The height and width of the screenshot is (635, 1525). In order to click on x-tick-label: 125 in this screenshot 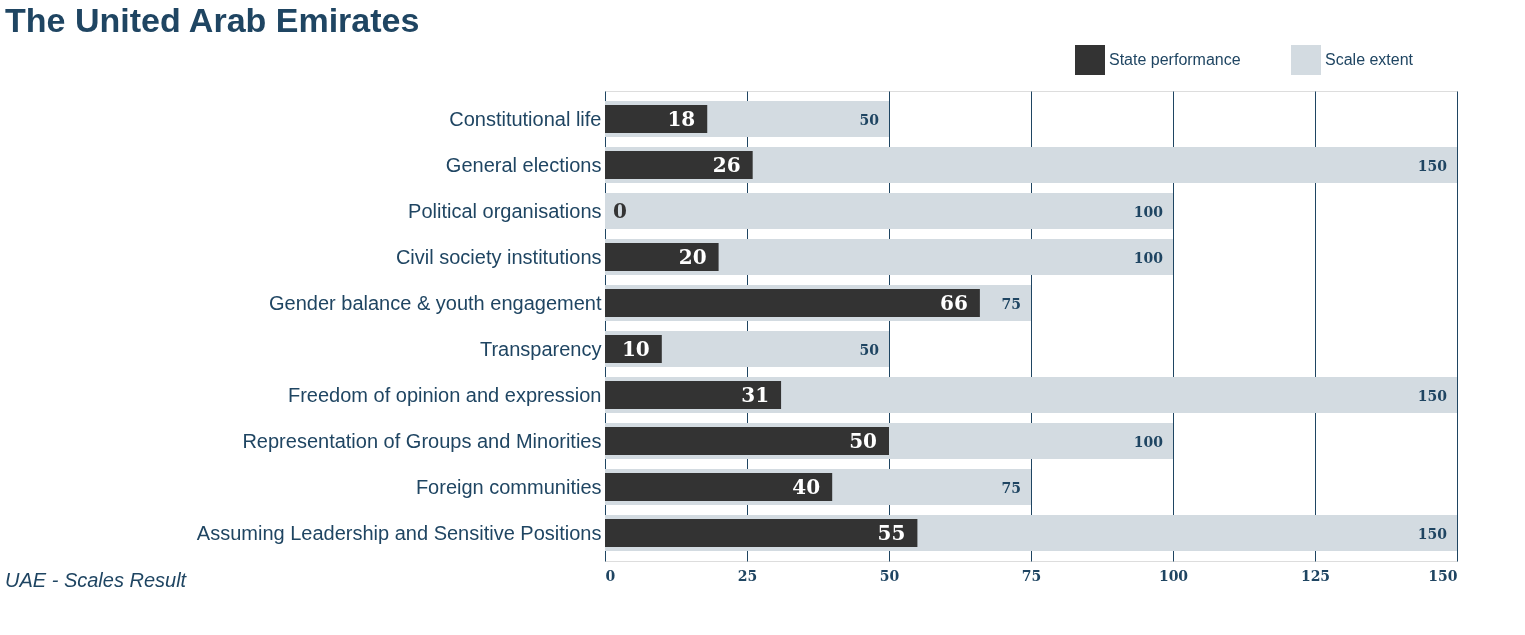, I will do `click(1315, 575)`.